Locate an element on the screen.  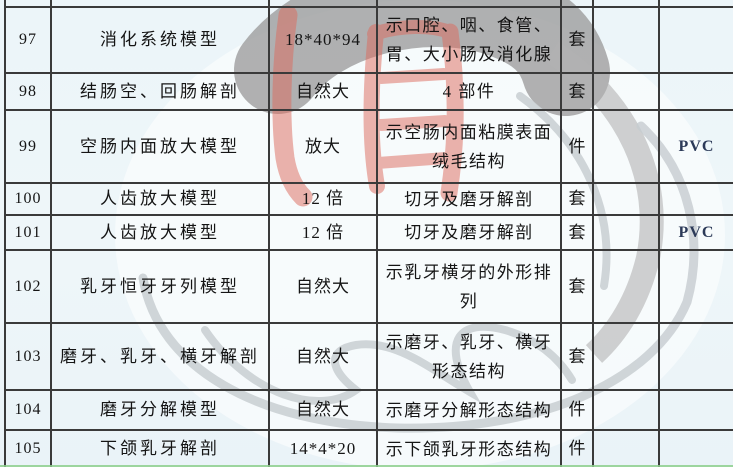
table-row: 98 结肠空、回肠解剖 自然大 4 部件 套 is located at coordinates (368, 91).